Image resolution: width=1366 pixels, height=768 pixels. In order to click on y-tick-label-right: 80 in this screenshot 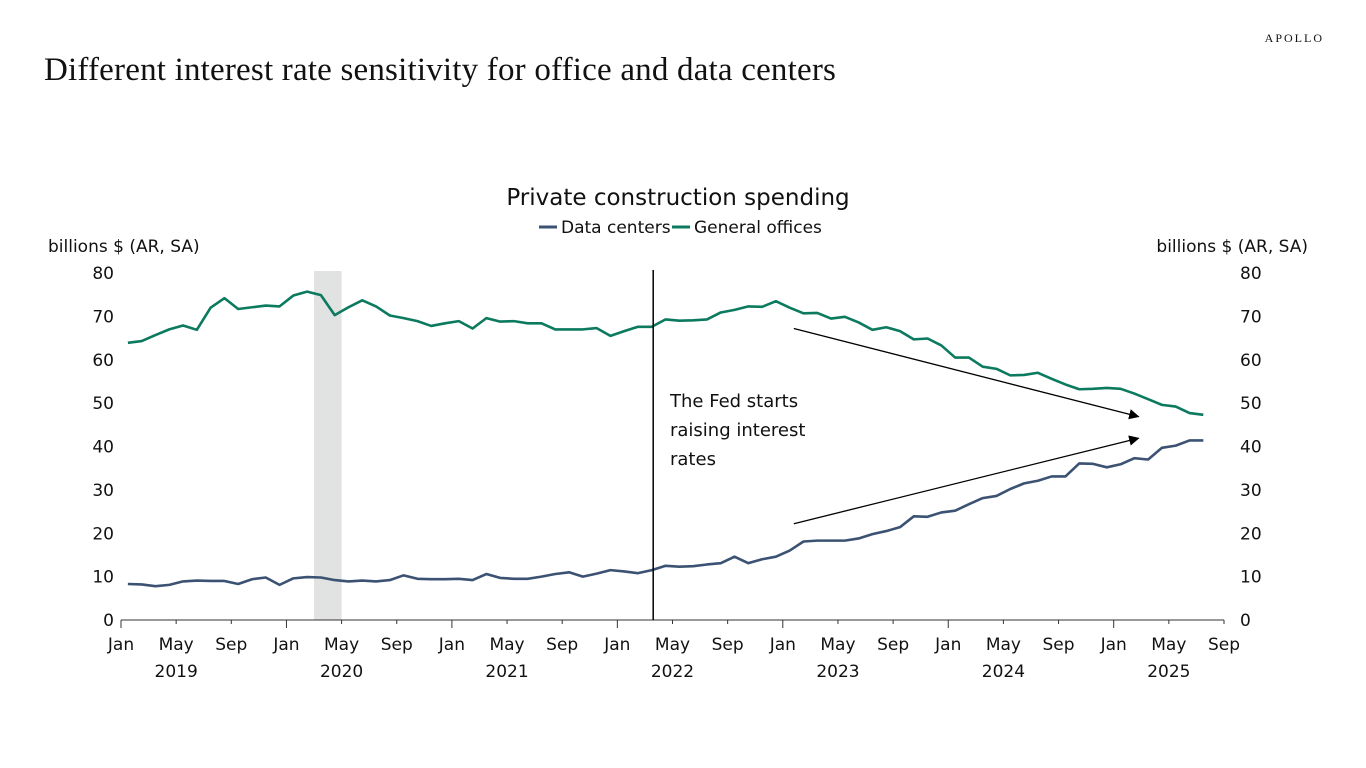, I will do `click(1251, 274)`.